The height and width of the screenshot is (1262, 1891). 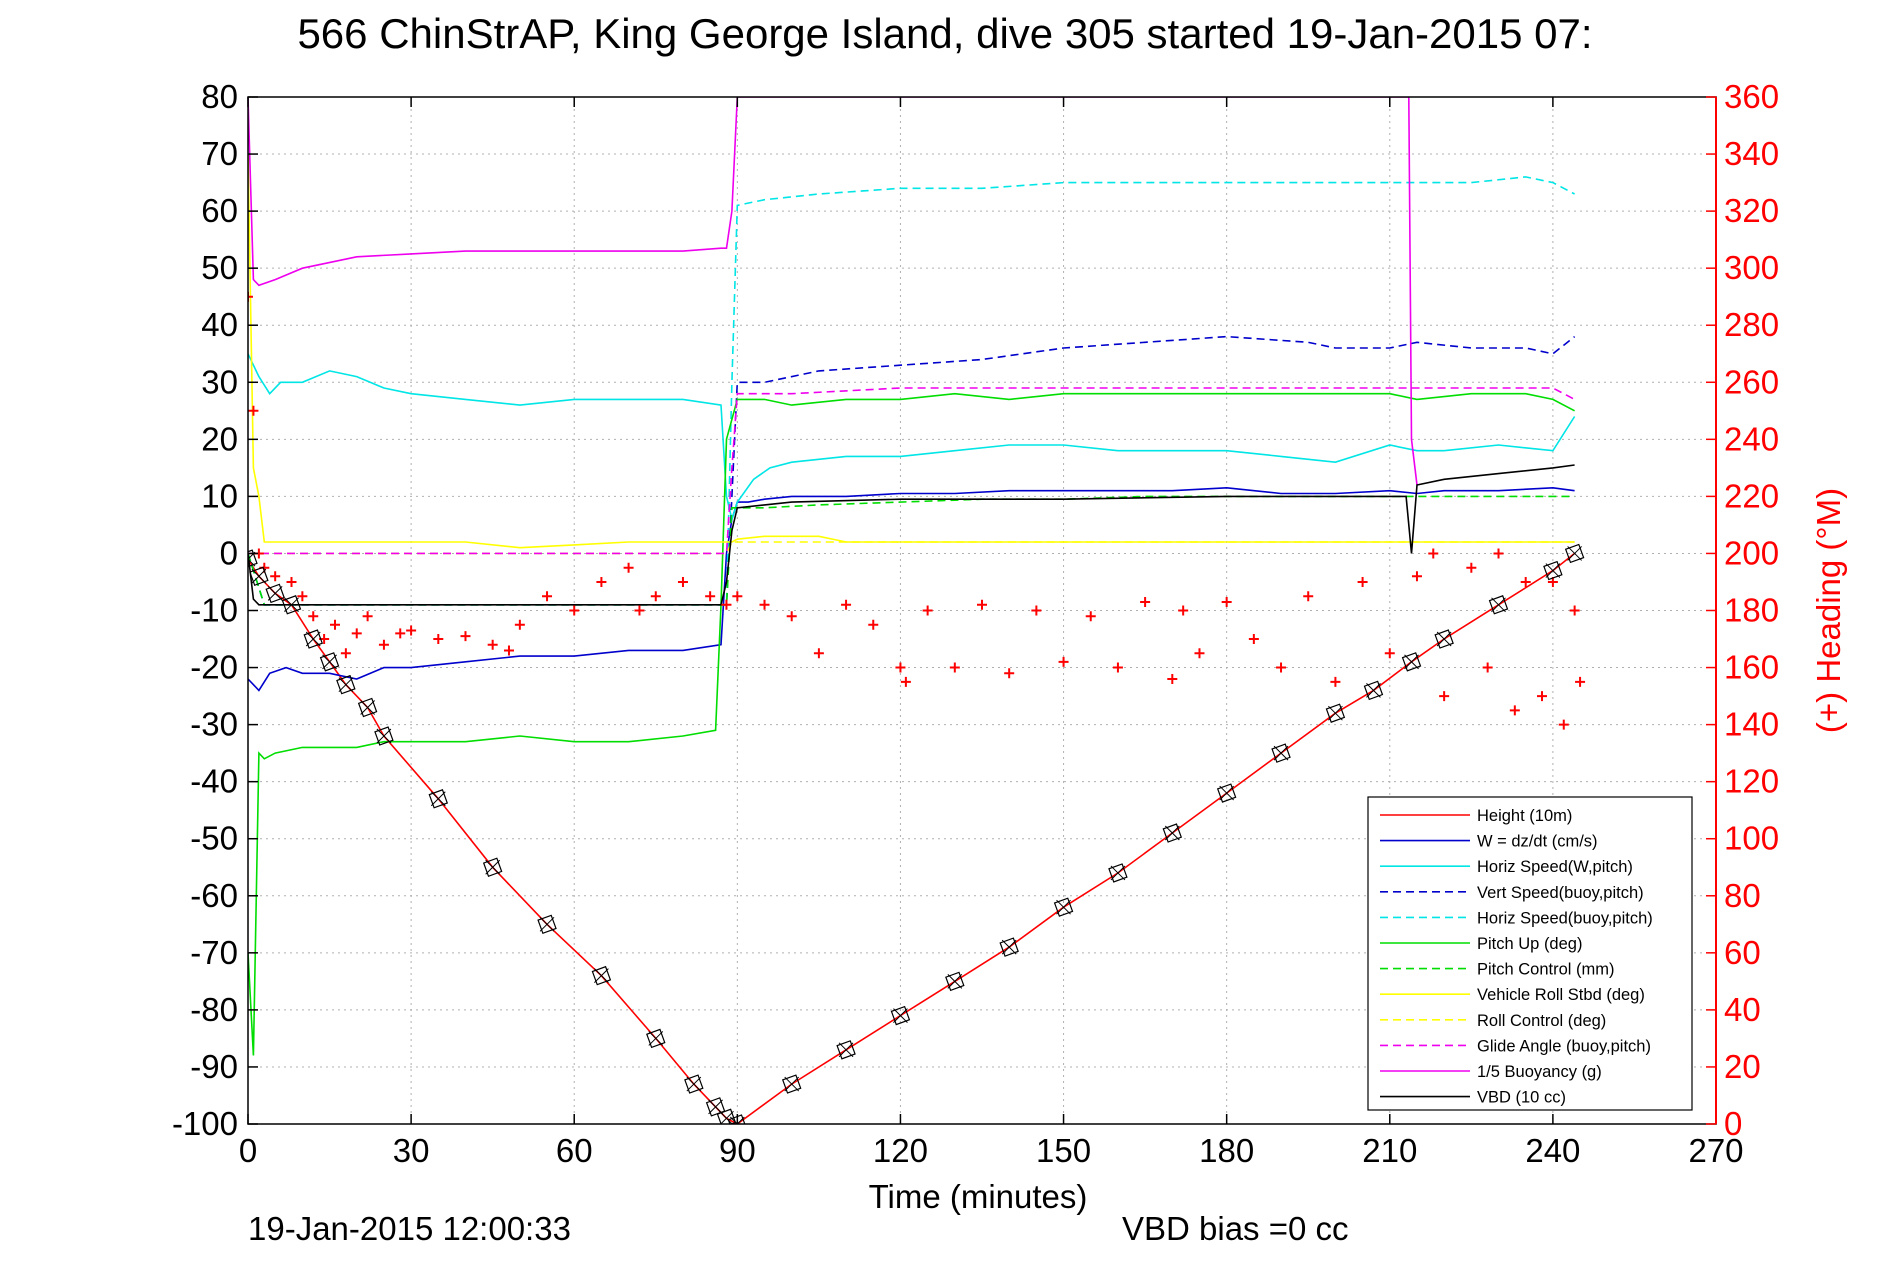 What do you see at coordinates (1389, 1150) in the screenshot?
I see `x-tick-label: 210` at bounding box center [1389, 1150].